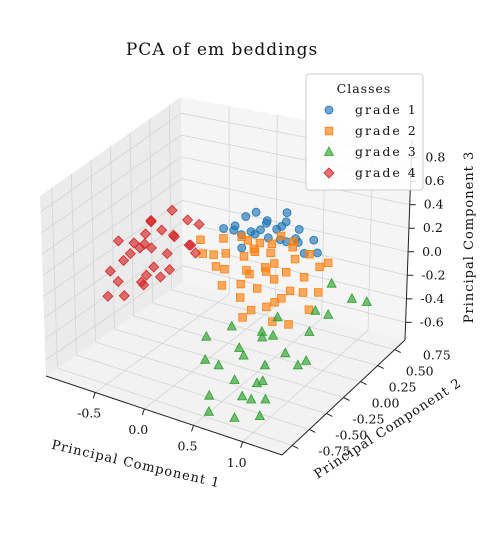 The image size is (501, 537). I want to click on y-tick-label: -0.25, so click(368, 419).